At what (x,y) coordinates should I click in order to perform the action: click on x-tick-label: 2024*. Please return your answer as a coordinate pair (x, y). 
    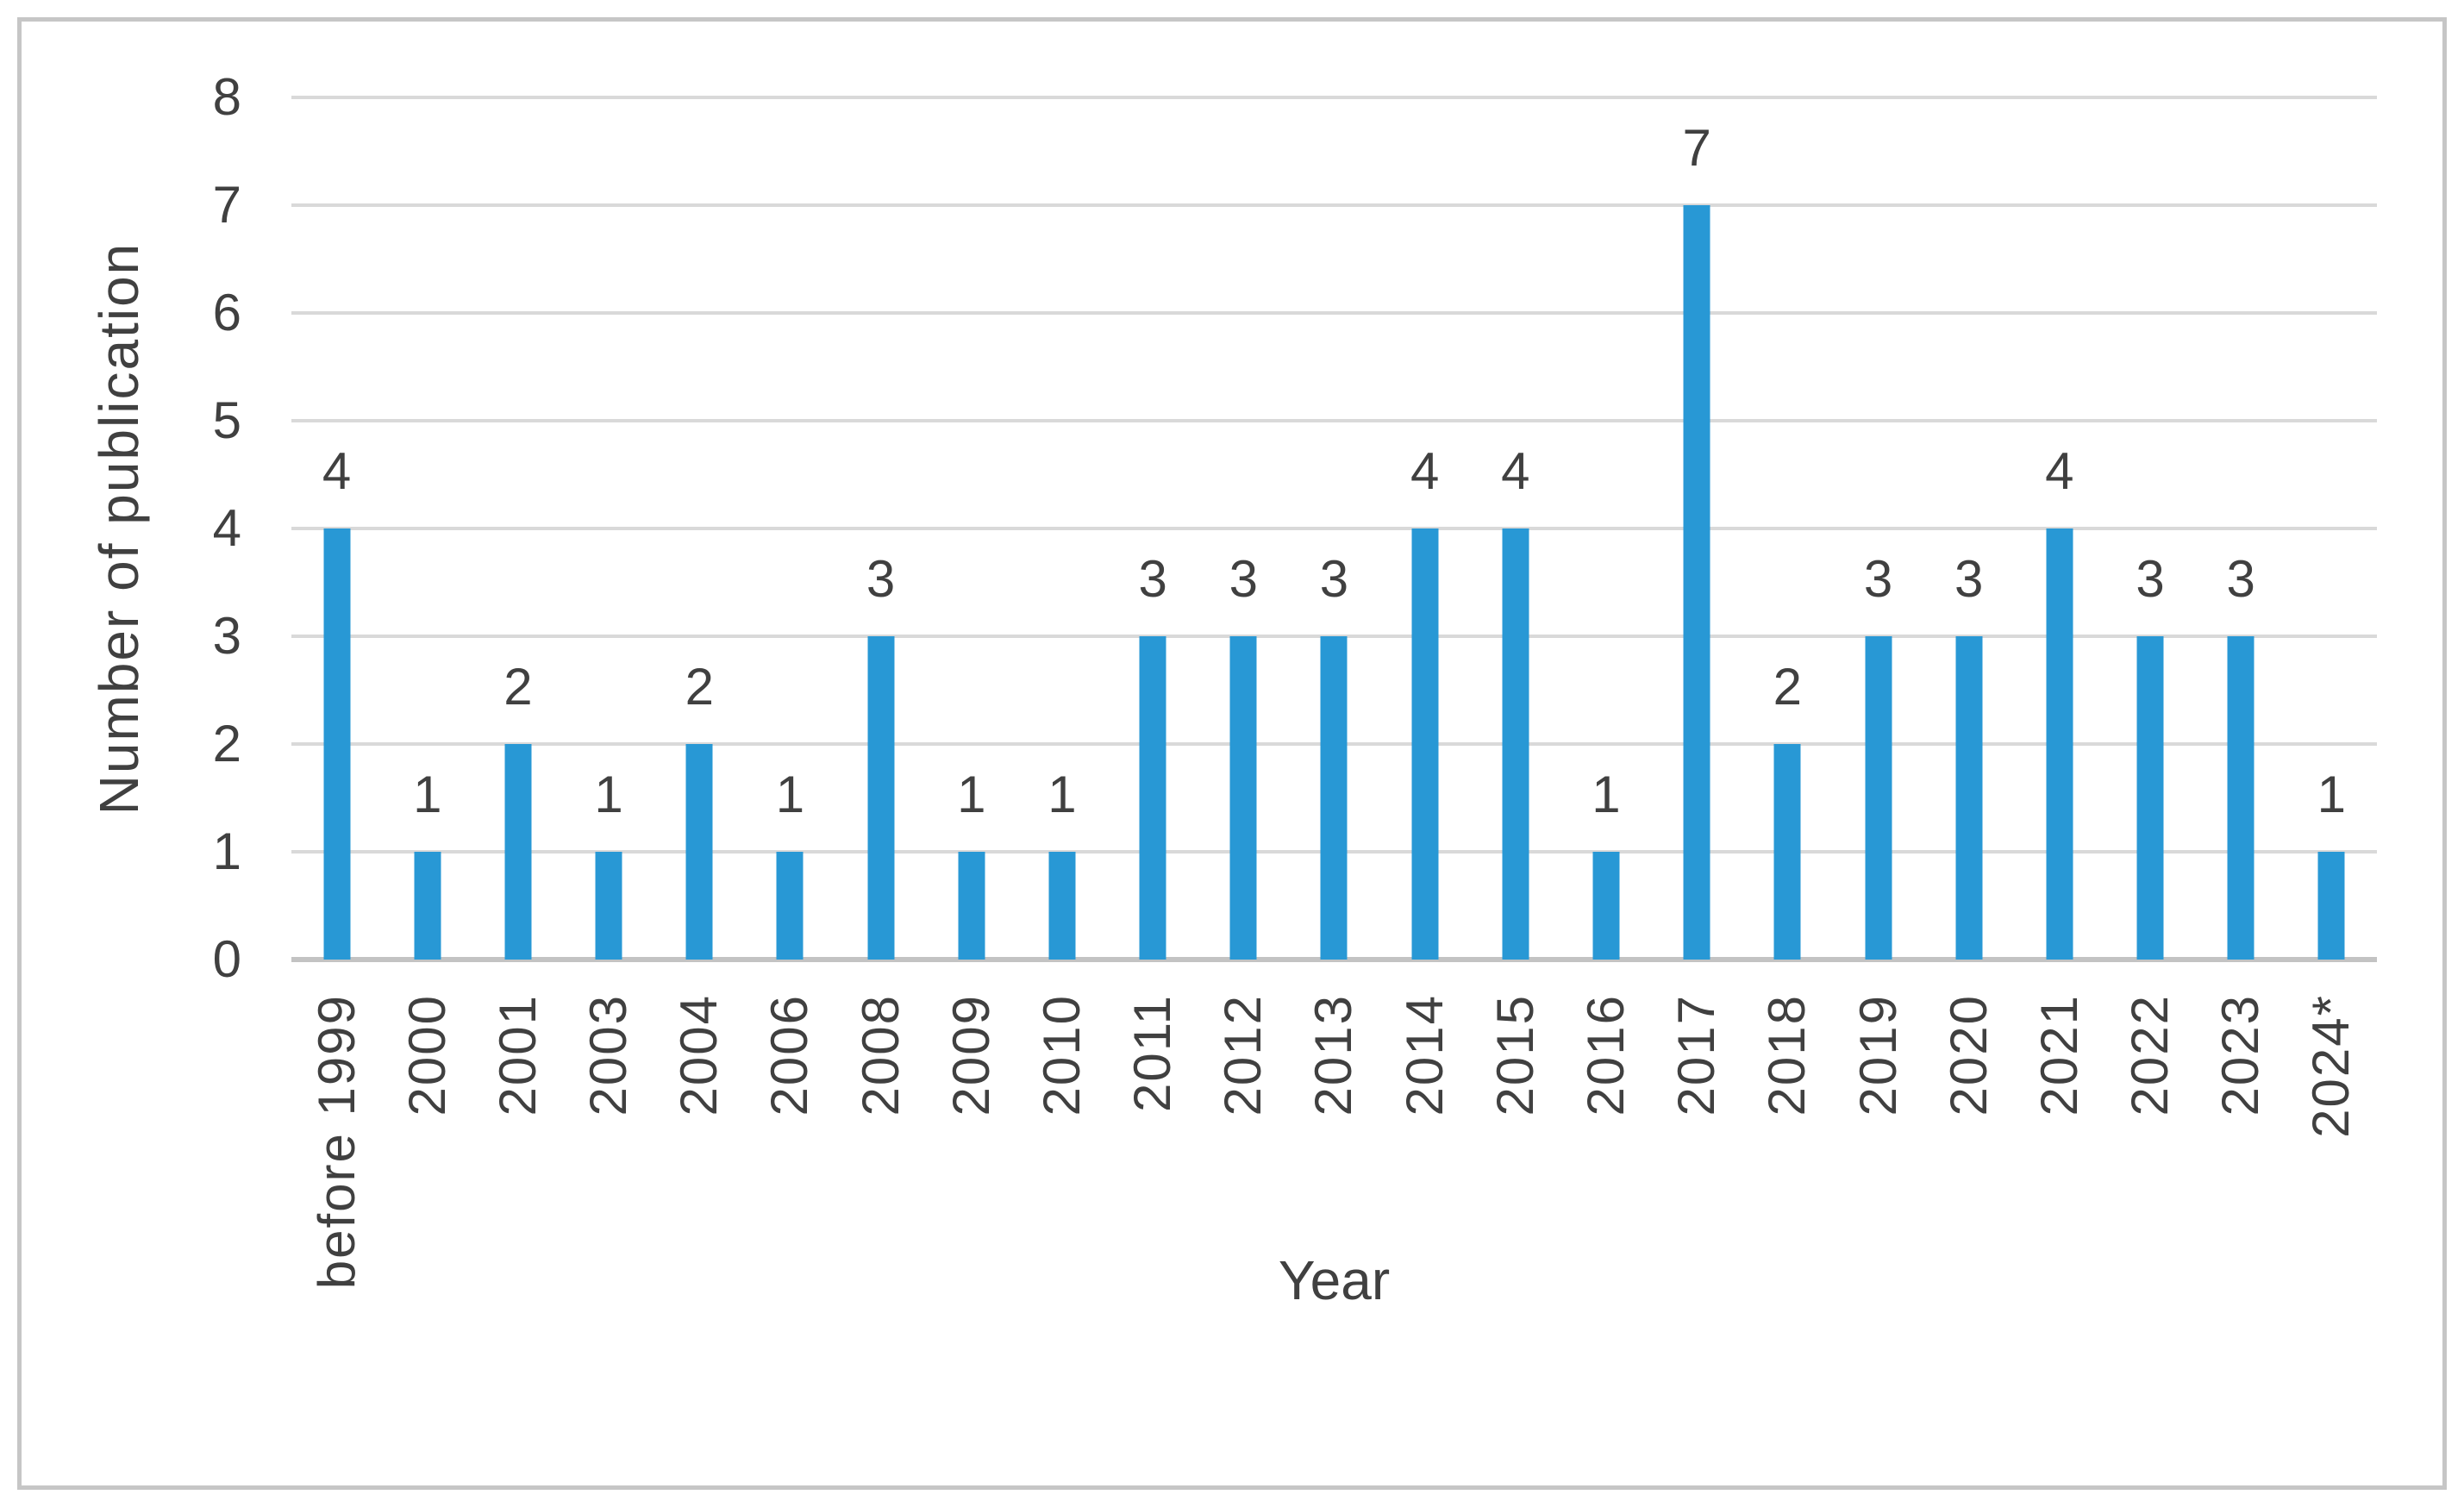
    Looking at the image, I should click on (2331, 1066).